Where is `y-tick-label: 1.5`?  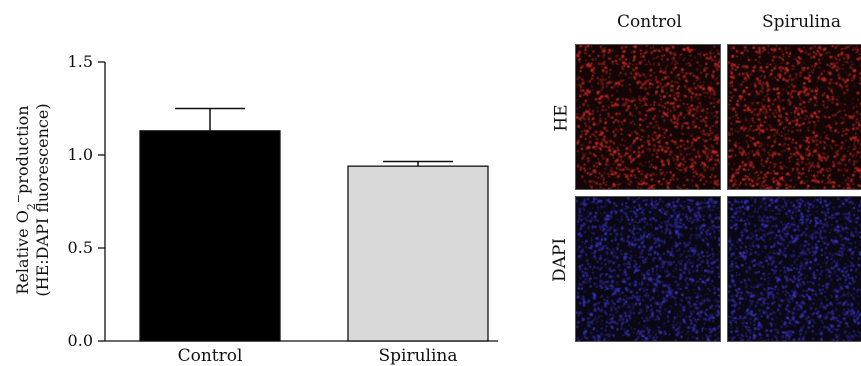 y-tick-label: 1.5 is located at coordinates (80, 61).